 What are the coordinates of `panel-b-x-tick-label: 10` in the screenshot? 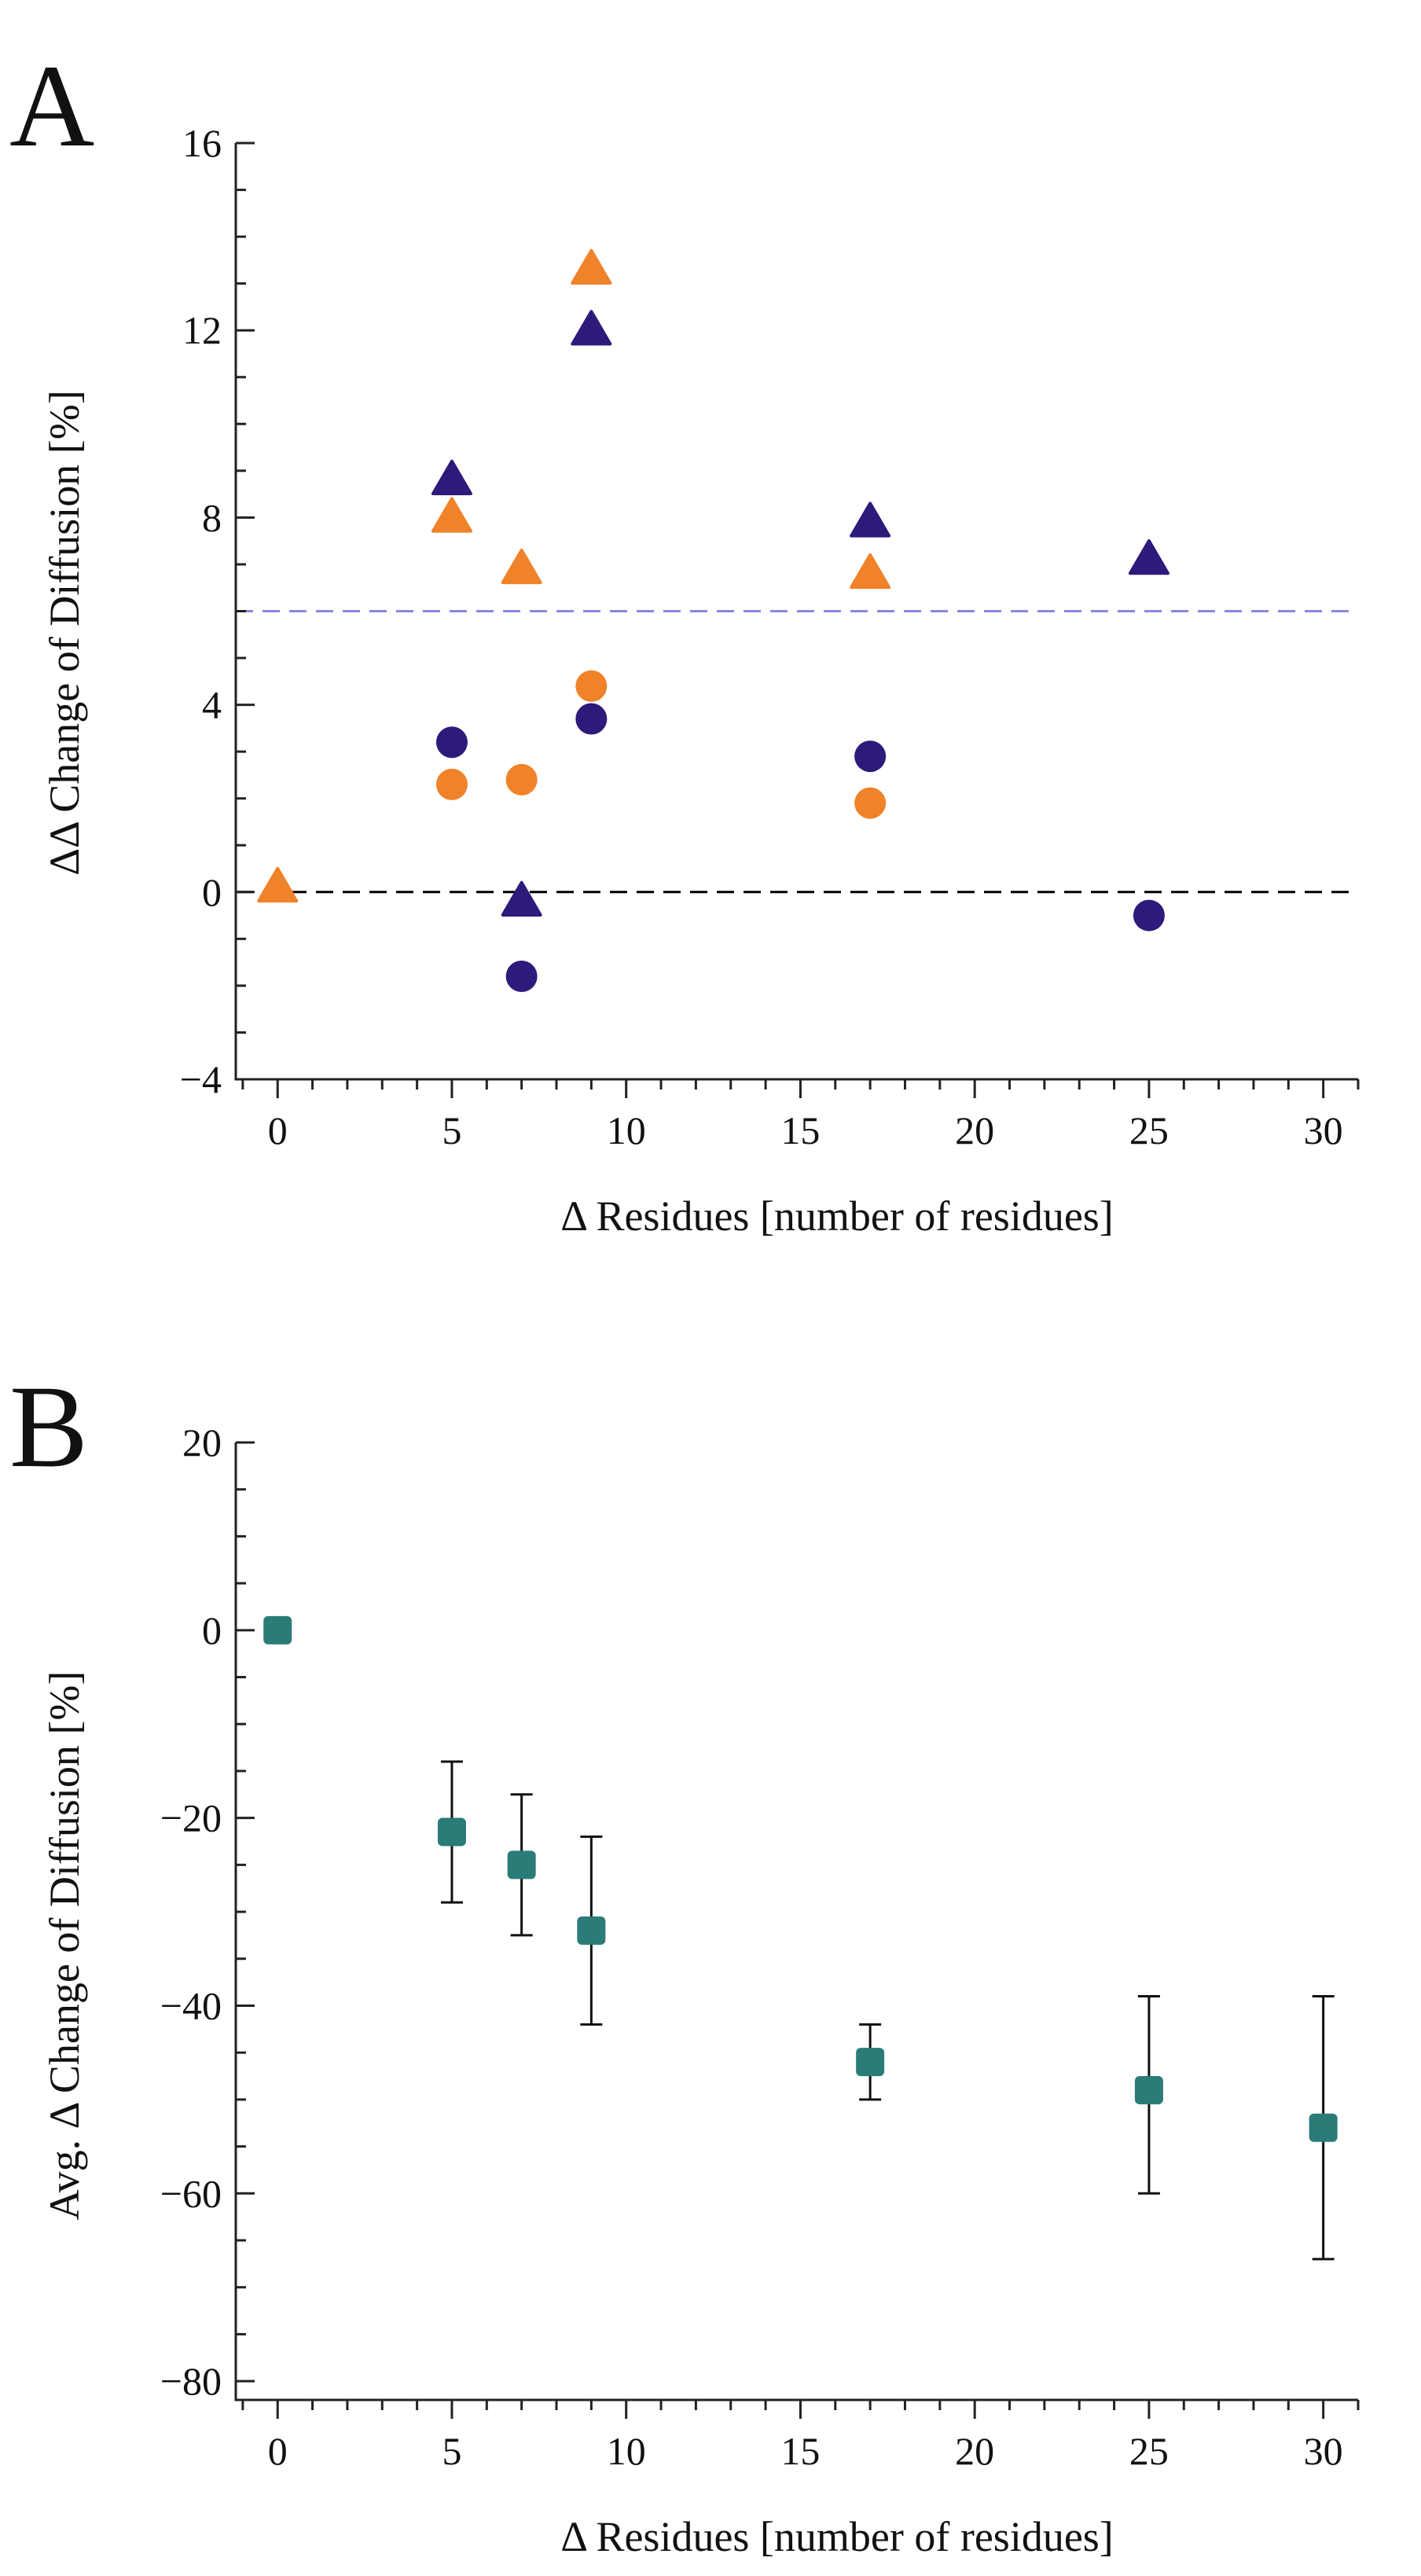 It's located at (626, 2451).